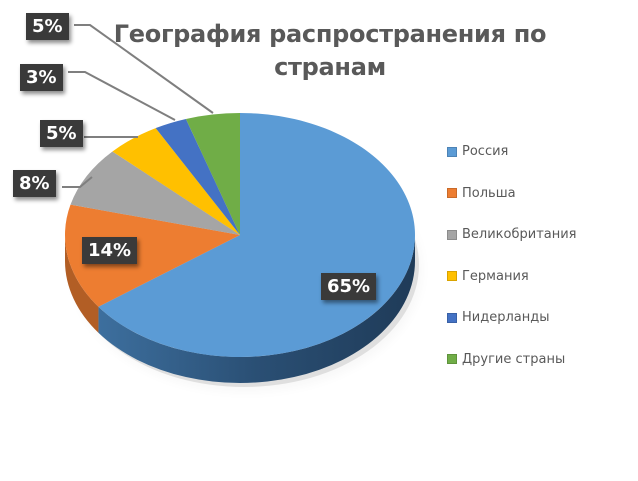 The height and width of the screenshot is (481, 638). What do you see at coordinates (110, 250) in the screenshot?
I see `data-label-1: 14%` at bounding box center [110, 250].